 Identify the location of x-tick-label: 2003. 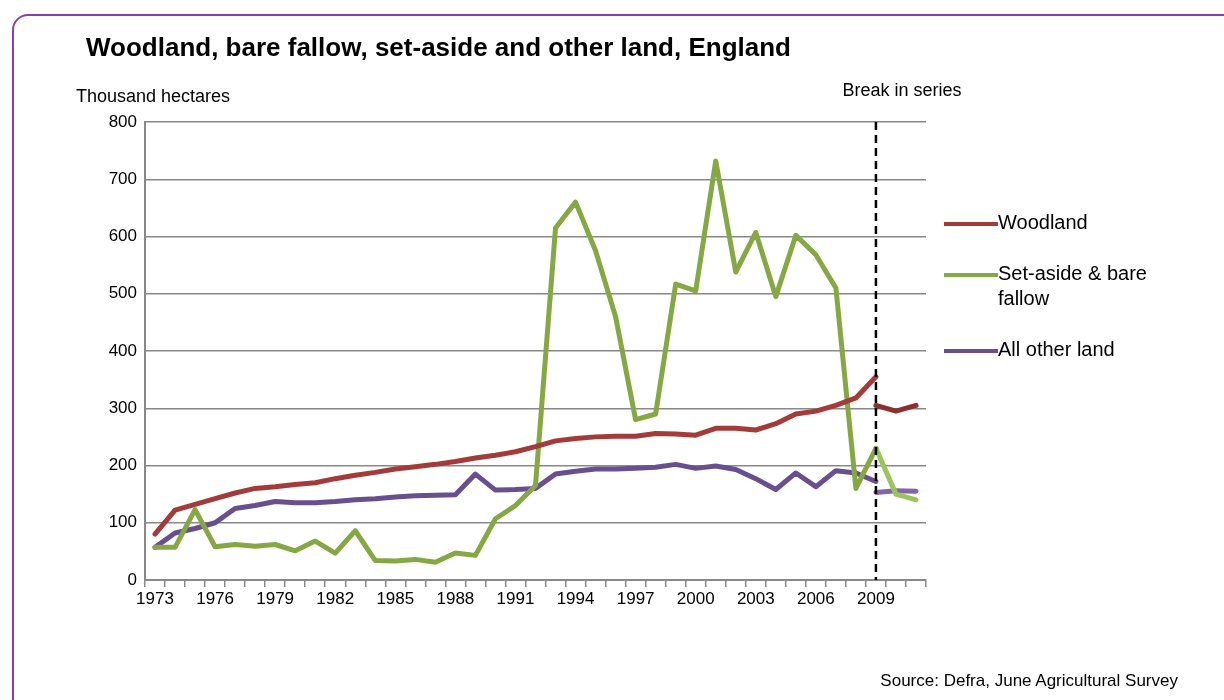
(755, 598).